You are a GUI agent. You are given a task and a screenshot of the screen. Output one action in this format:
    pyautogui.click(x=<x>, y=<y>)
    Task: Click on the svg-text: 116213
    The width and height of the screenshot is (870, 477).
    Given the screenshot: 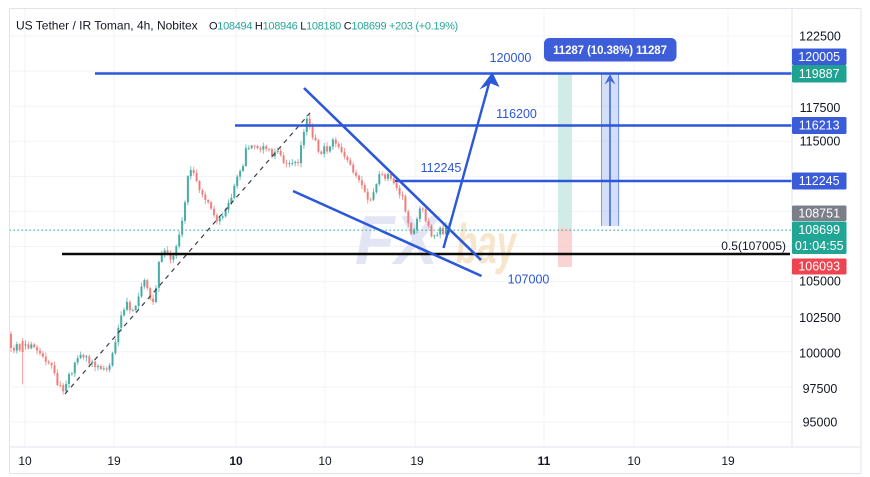 What is the action you would take?
    pyautogui.click(x=819, y=126)
    